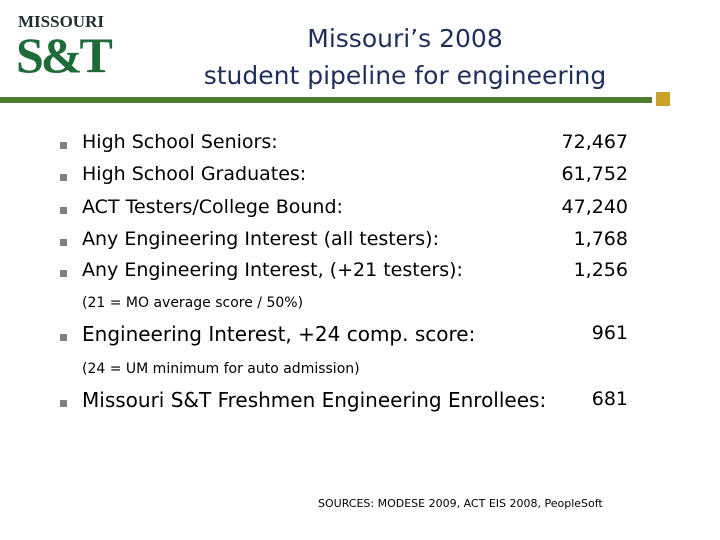 The height and width of the screenshot is (540, 720). What do you see at coordinates (405, 38) in the screenshot?
I see `title-line: Missouri’s 2008` at bounding box center [405, 38].